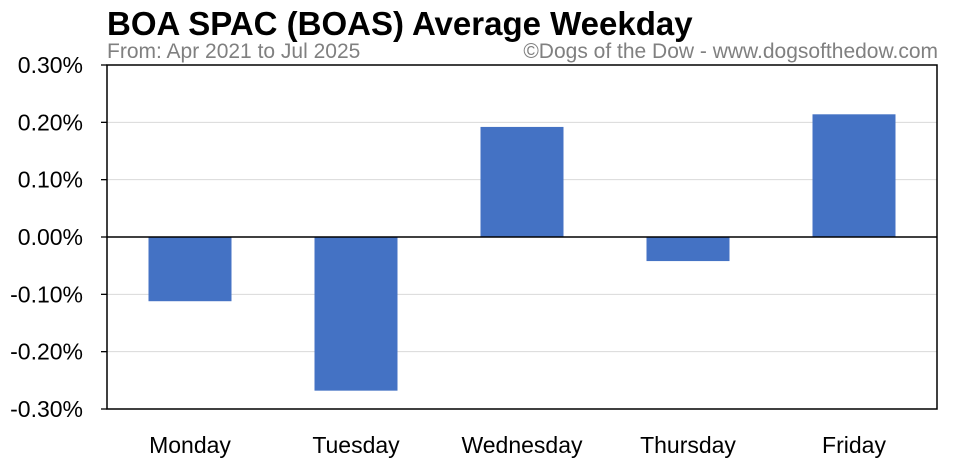 This screenshot has width=958, height=465. What do you see at coordinates (233, 51) in the screenshot?
I see `chart-subtitle: From: Apr 2021 to Jul 2025` at bounding box center [233, 51].